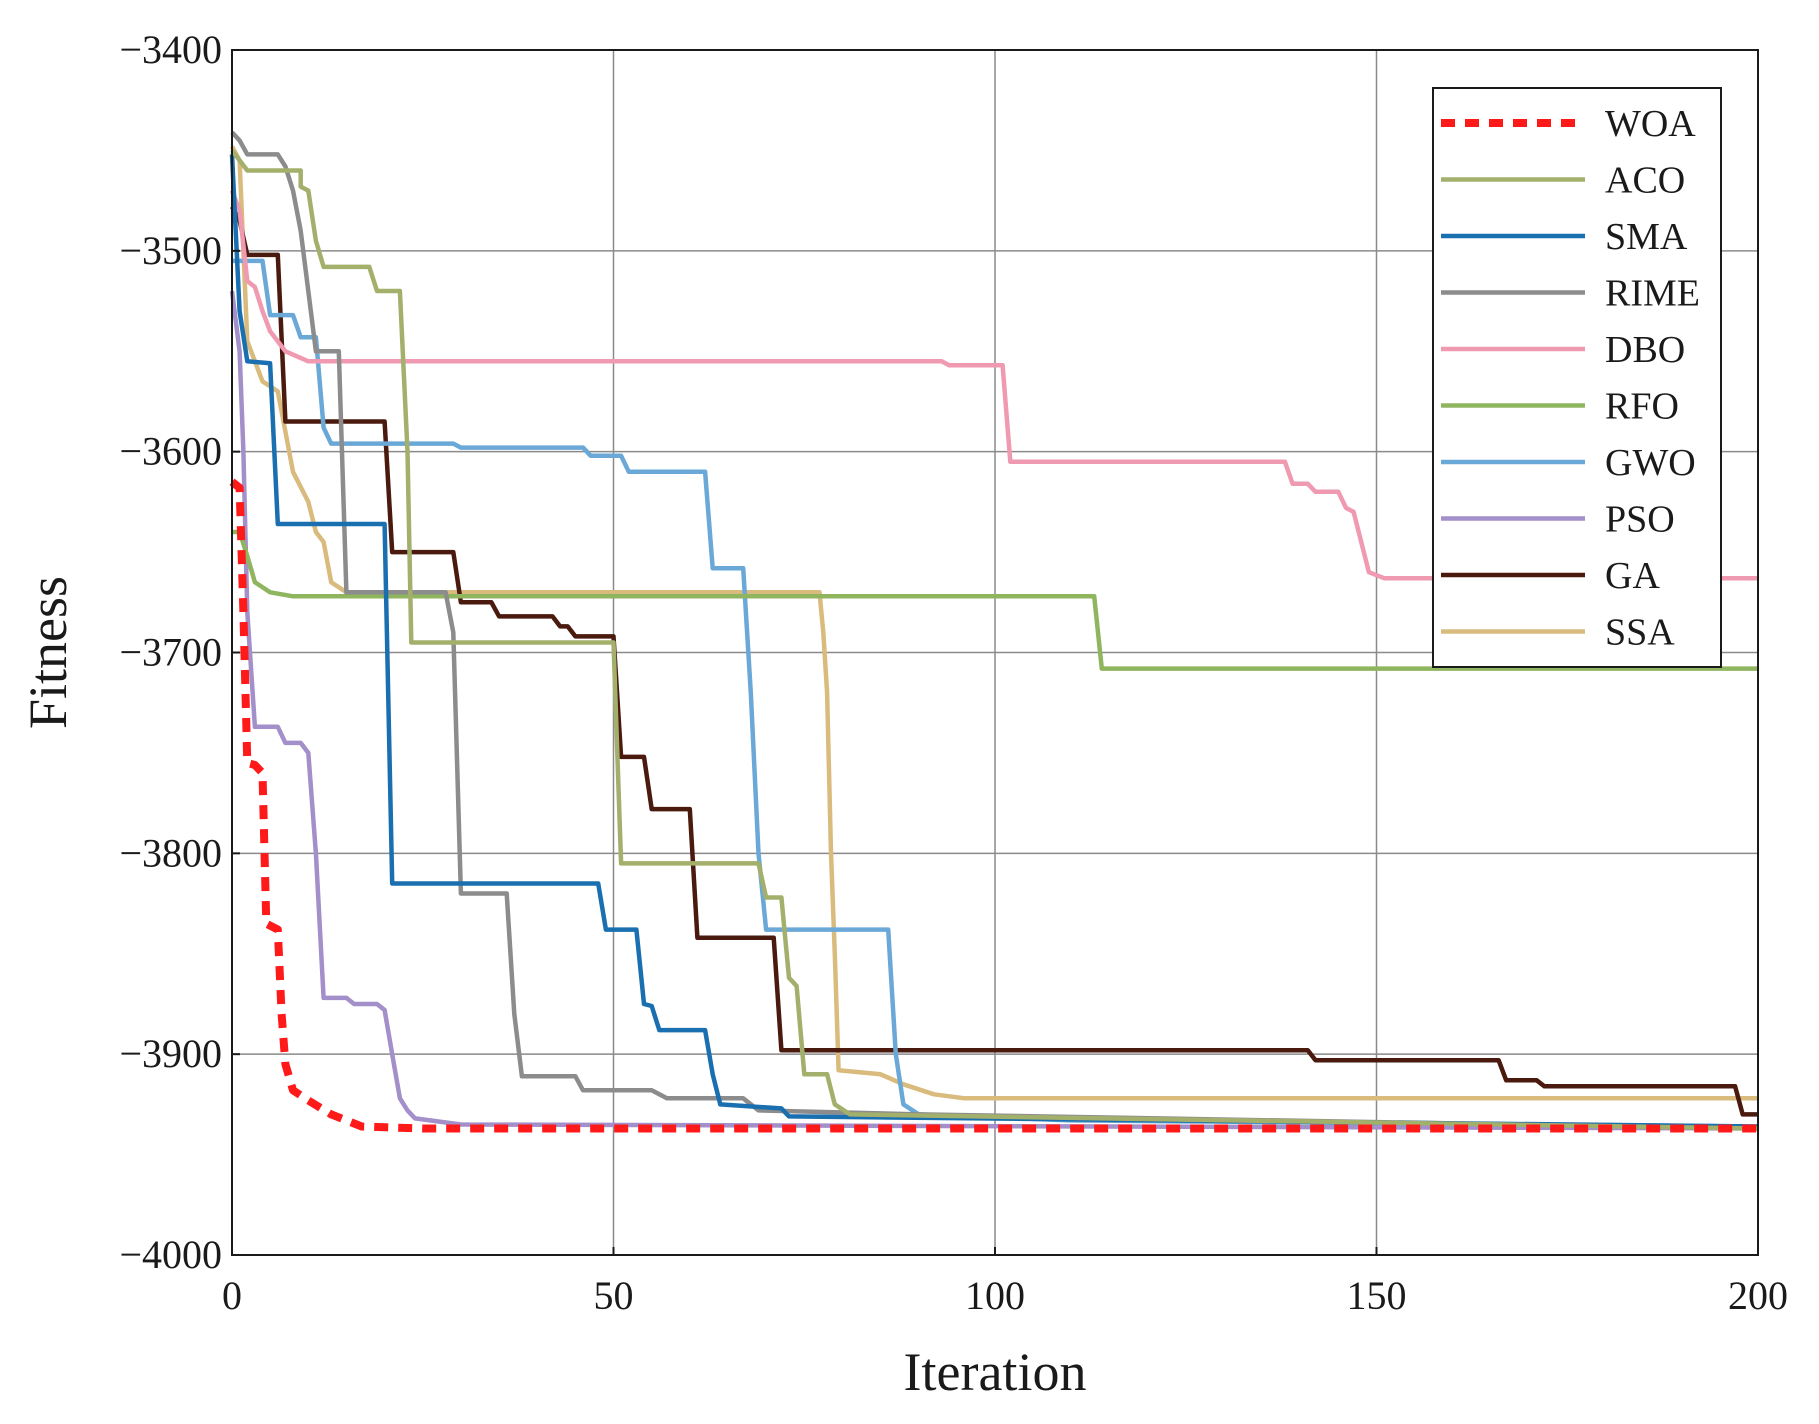  I want to click on legend-label-ssa: SSA, so click(1640, 633).